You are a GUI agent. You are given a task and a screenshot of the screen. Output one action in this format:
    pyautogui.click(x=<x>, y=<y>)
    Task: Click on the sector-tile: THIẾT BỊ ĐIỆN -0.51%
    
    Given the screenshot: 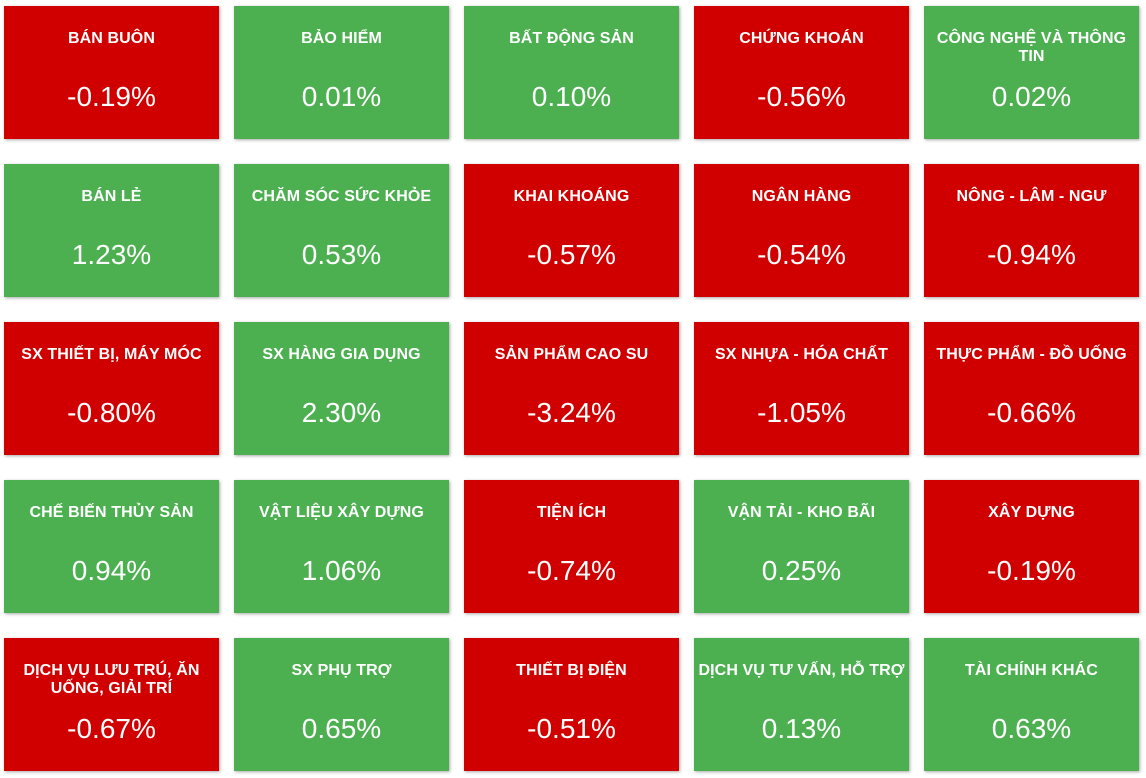 What is the action you would take?
    pyautogui.click(x=571, y=704)
    